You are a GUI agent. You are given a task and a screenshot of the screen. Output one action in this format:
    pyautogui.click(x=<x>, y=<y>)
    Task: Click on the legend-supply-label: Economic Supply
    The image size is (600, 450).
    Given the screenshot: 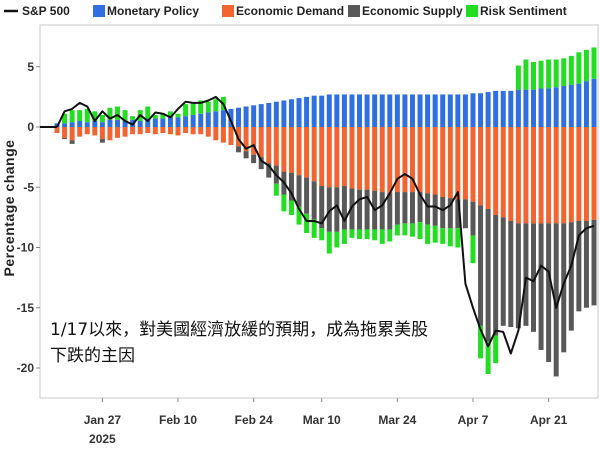 What is the action you would take?
    pyautogui.click(x=412, y=11)
    